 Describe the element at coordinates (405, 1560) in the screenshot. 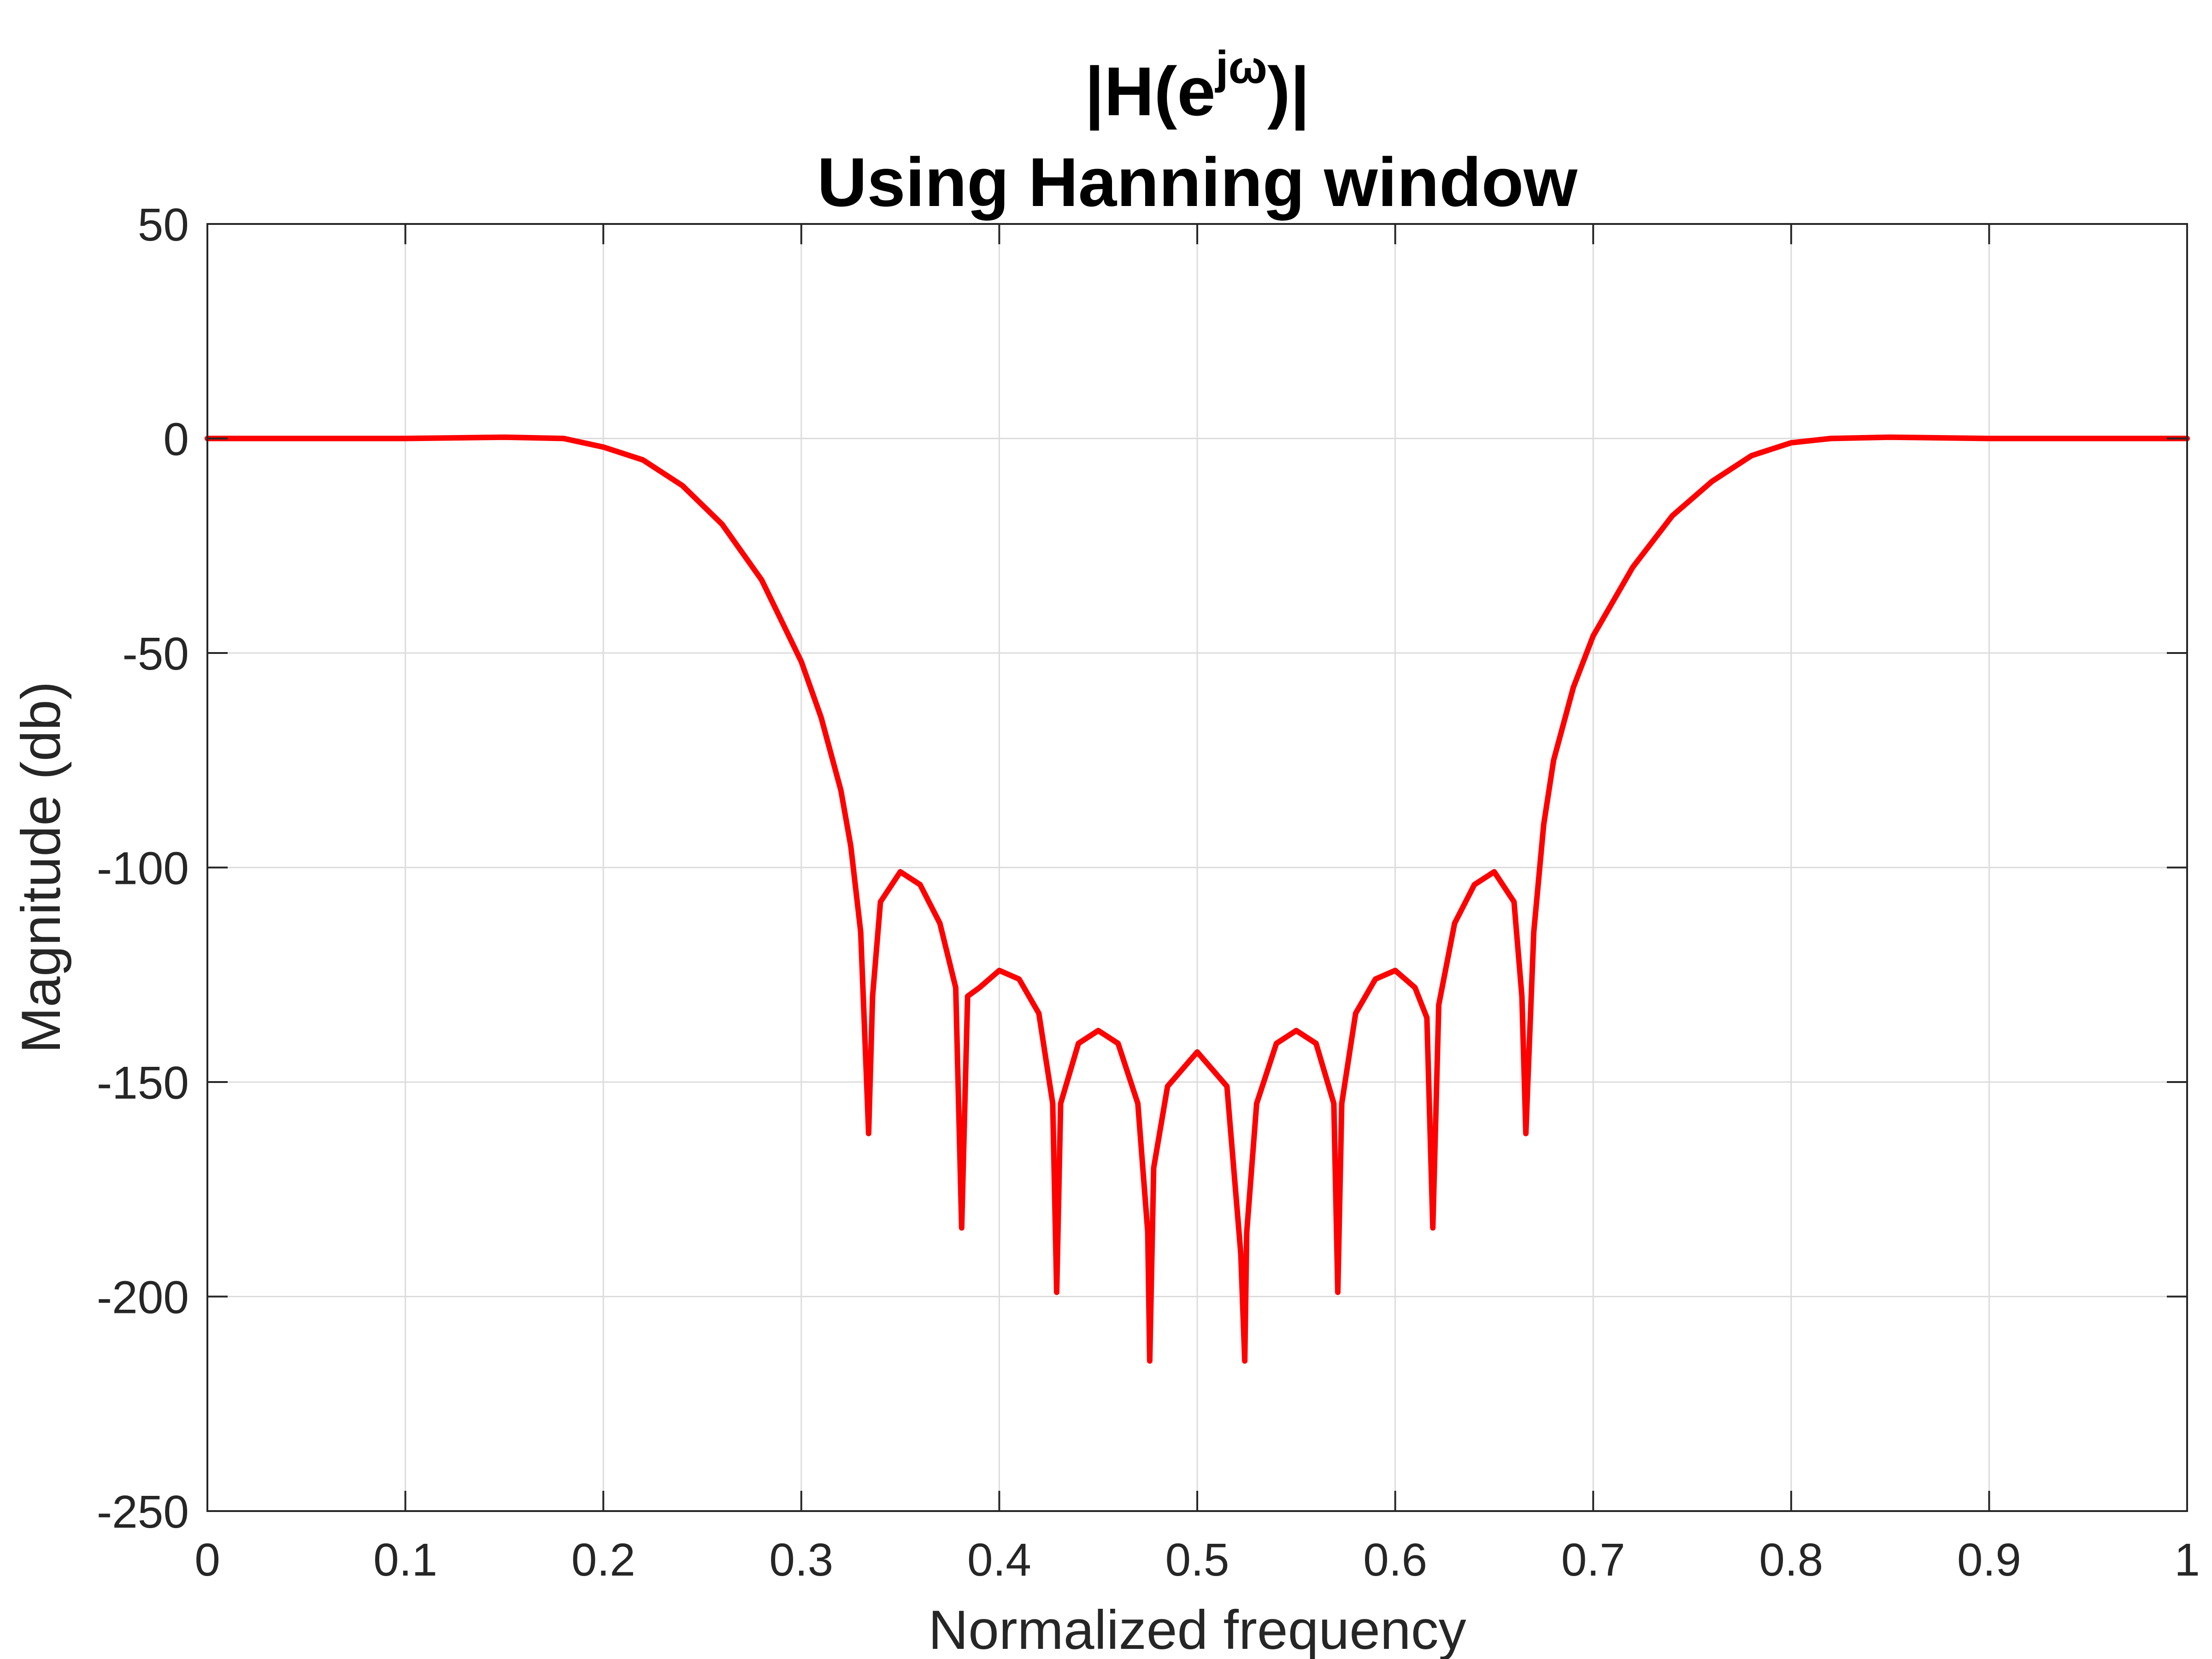

I see `x-tick-label: 0.1` at that location.